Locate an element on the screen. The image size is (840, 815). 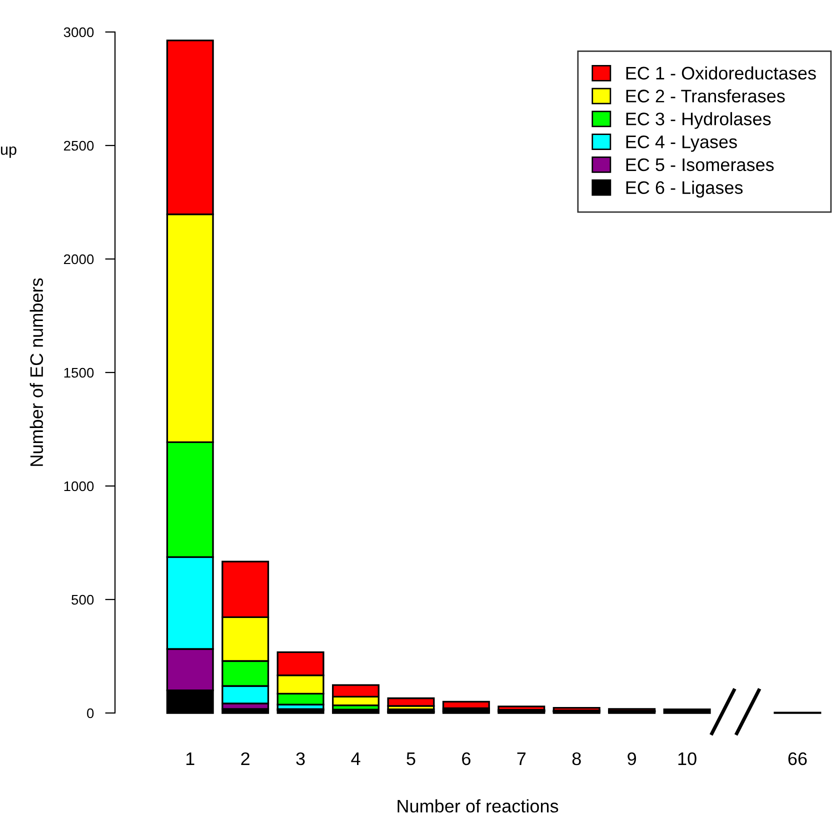
x-tick-label: 6 is located at coordinates (466, 759).